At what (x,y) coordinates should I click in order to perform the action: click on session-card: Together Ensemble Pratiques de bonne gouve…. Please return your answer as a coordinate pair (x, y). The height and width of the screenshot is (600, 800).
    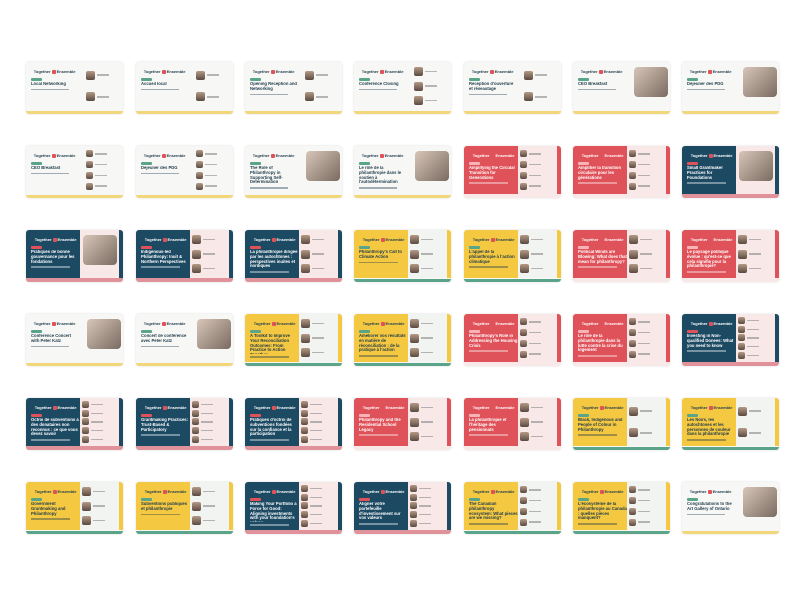
    Looking at the image, I should click on (74, 256).